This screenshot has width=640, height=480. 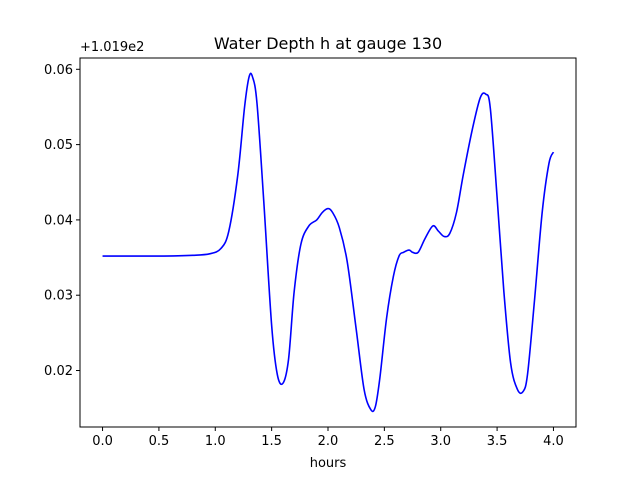 I want to click on y-tick-label: 0.04, so click(x=58, y=220).